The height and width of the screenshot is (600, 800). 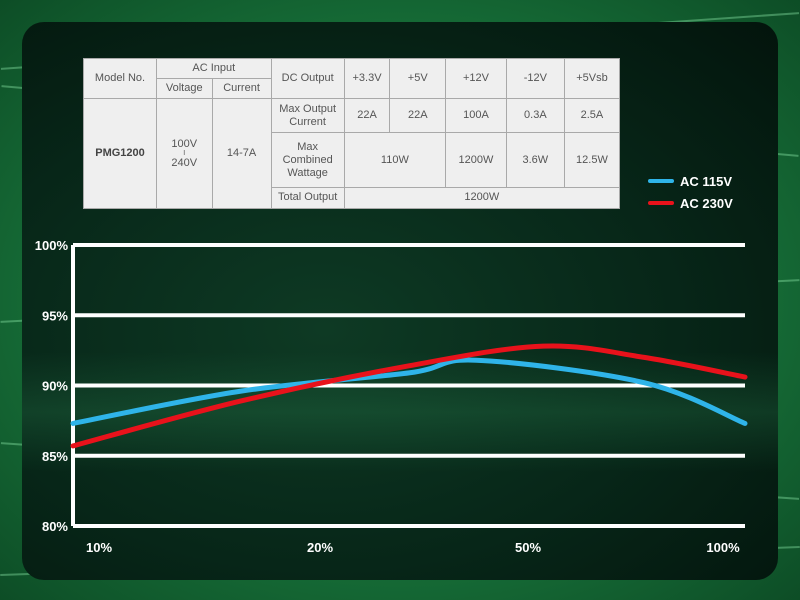 I want to click on max-current-12v: 100A, so click(x=476, y=116).